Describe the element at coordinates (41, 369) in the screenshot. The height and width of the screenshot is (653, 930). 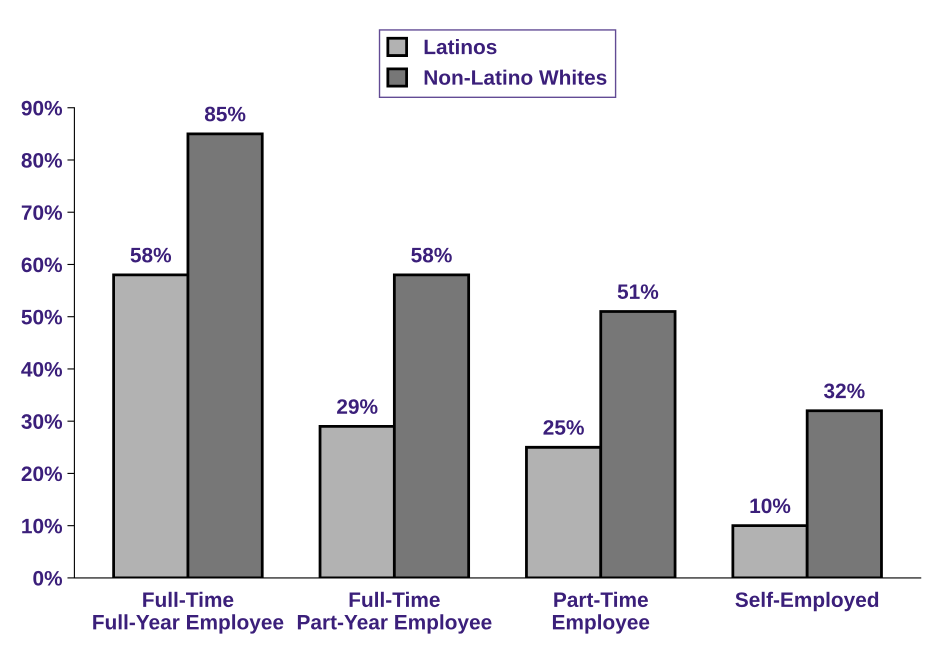
I see `y-tick-label: 40%` at that location.